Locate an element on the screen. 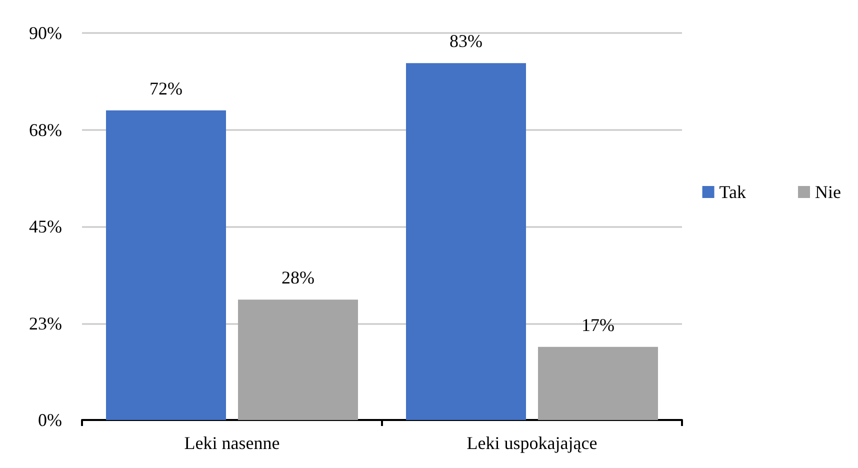  y-tick-label: 45% is located at coordinates (45, 226).